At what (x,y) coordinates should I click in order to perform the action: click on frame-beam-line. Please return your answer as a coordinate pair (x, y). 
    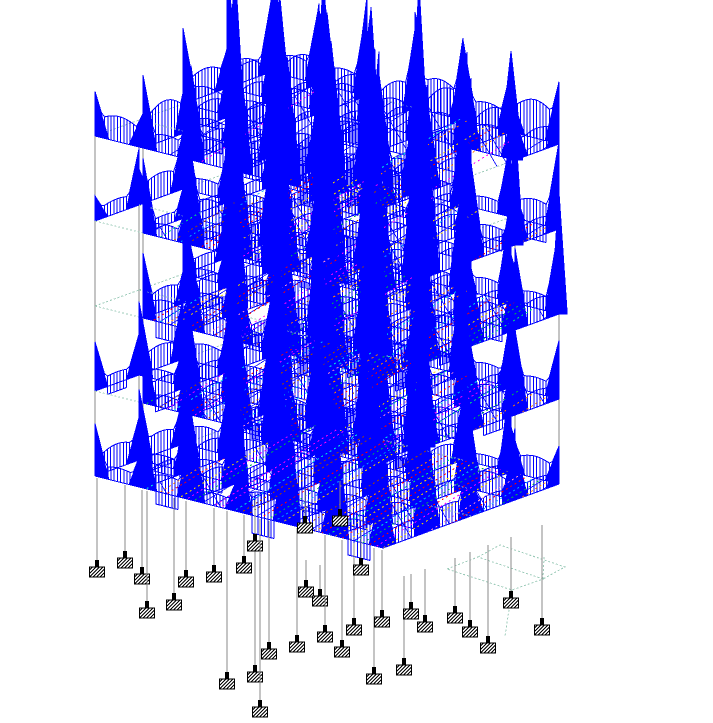
    Looking at the image, I should click on (119, 397).